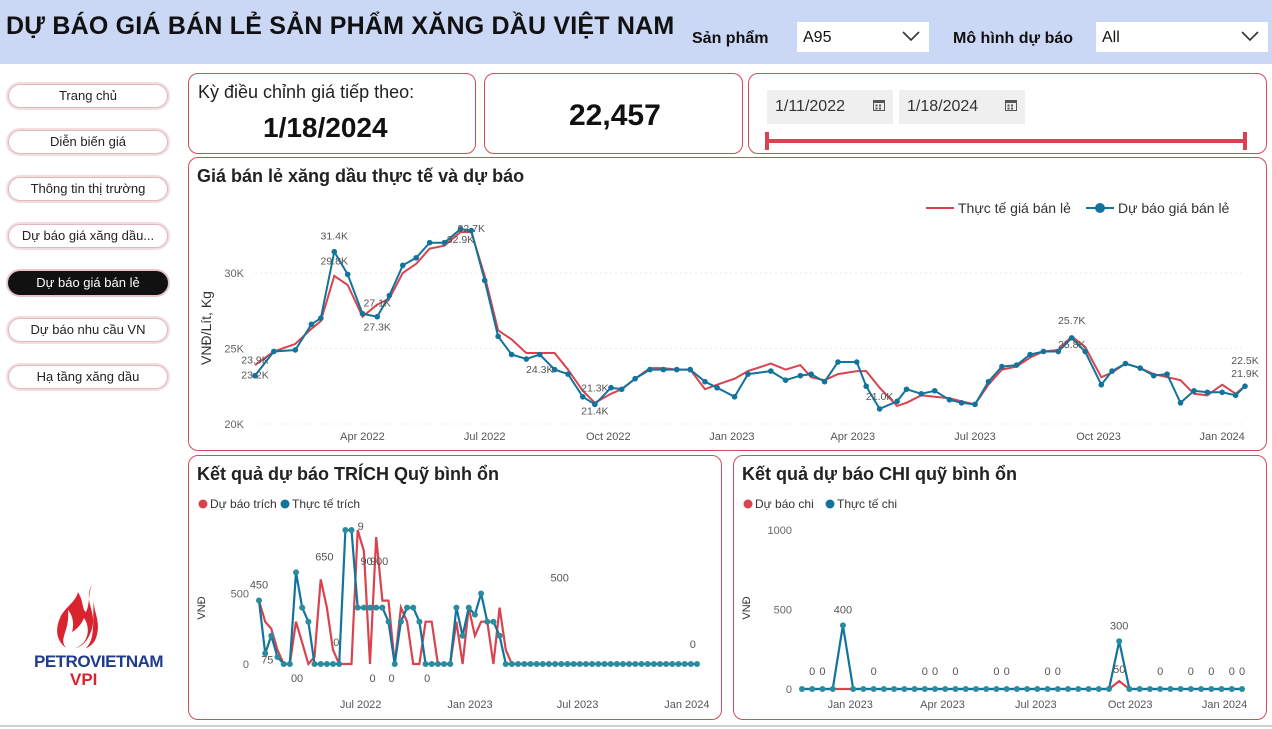 This screenshot has height=729, width=1272. Describe the element at coordinates (613, 113) in the screenshot. I see `forecast-value-card: 22,457` at that location.